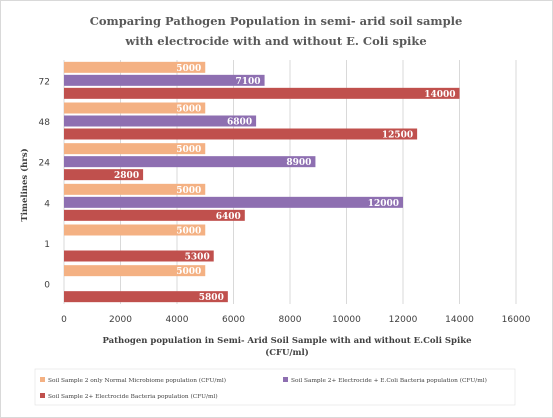 This screenshot has height=418, width=553. Describe the element at coordinates (126, 176) in the screenshot. I see `data-label-s2-c2: 2800` at that location.